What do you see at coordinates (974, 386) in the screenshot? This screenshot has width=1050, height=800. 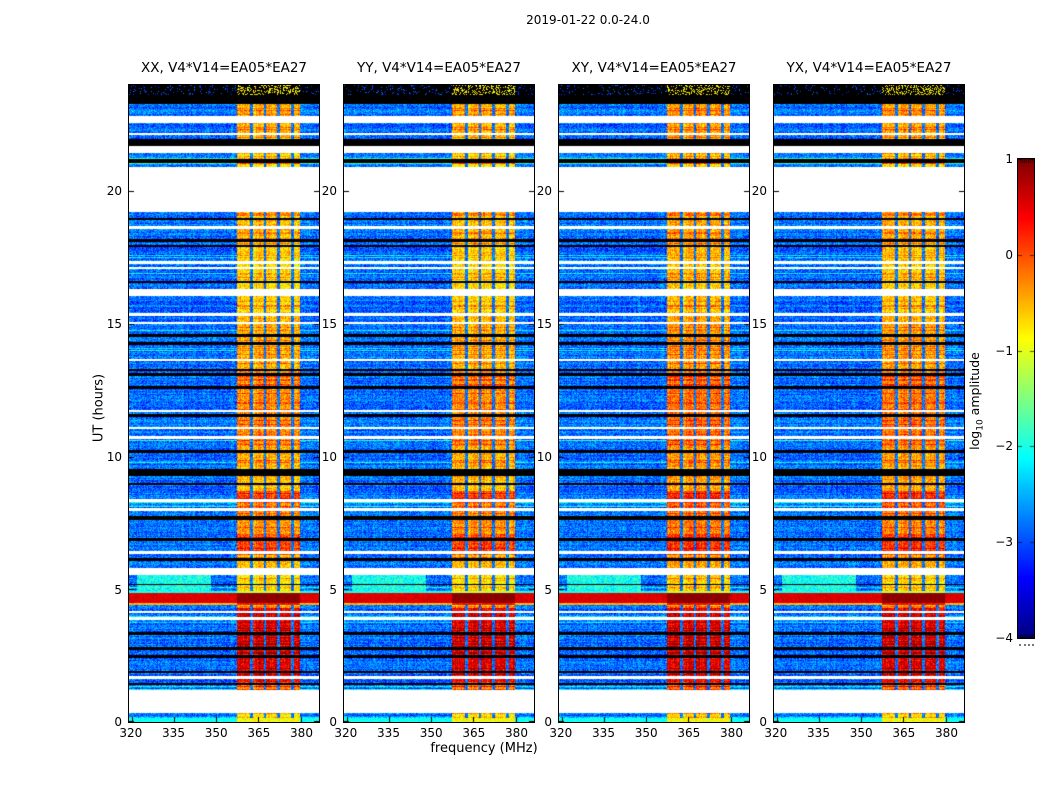 I see `colorbar-label-suffix: amplitude` at bounding box center [974, 386].